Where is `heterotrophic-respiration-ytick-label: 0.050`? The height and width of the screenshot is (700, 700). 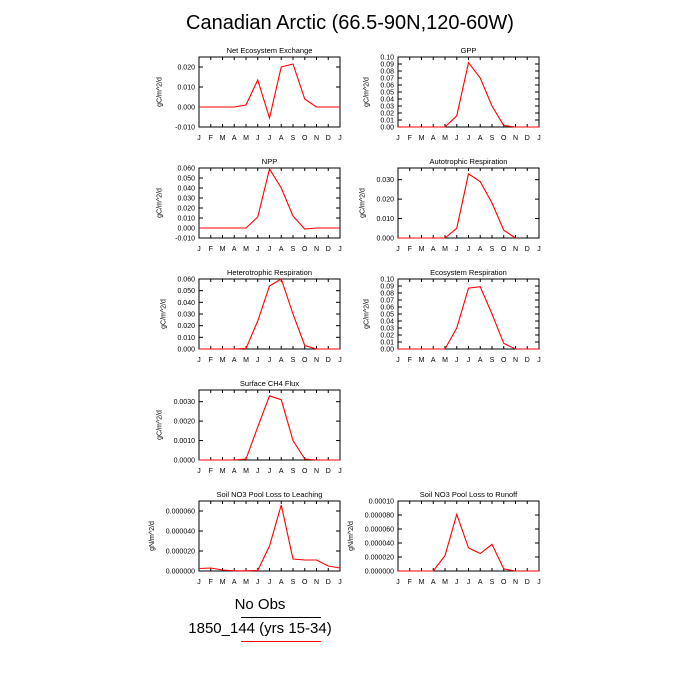 heterotrophic-respiration-ytick-label: 0.050 is located at coordinates (186, 291).